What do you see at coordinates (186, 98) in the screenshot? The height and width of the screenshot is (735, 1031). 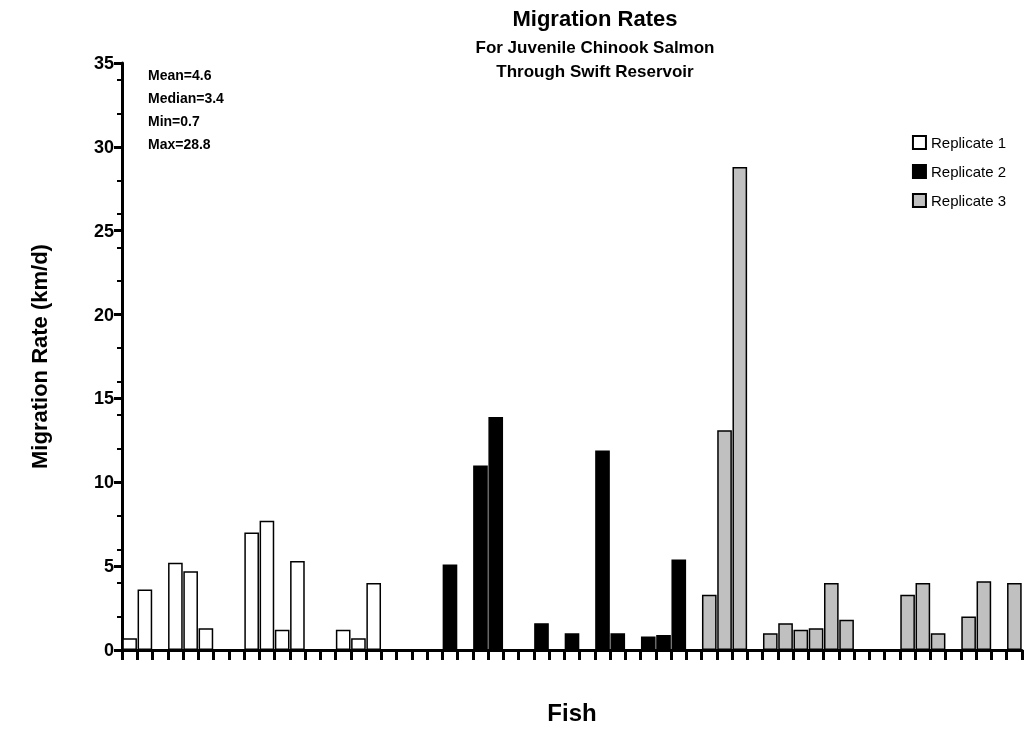 I see `annotation: Median=3.4` at bounding box center [186, 98].